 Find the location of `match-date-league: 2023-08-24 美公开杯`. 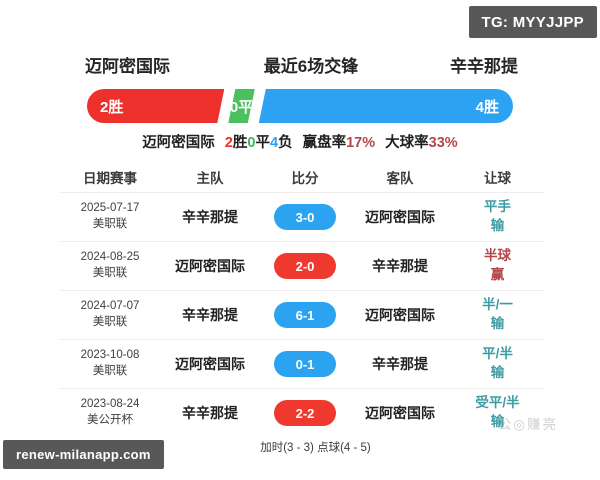

match-date-league: 2023-08-24 美公开杯 is located at coordinates (110, 412).